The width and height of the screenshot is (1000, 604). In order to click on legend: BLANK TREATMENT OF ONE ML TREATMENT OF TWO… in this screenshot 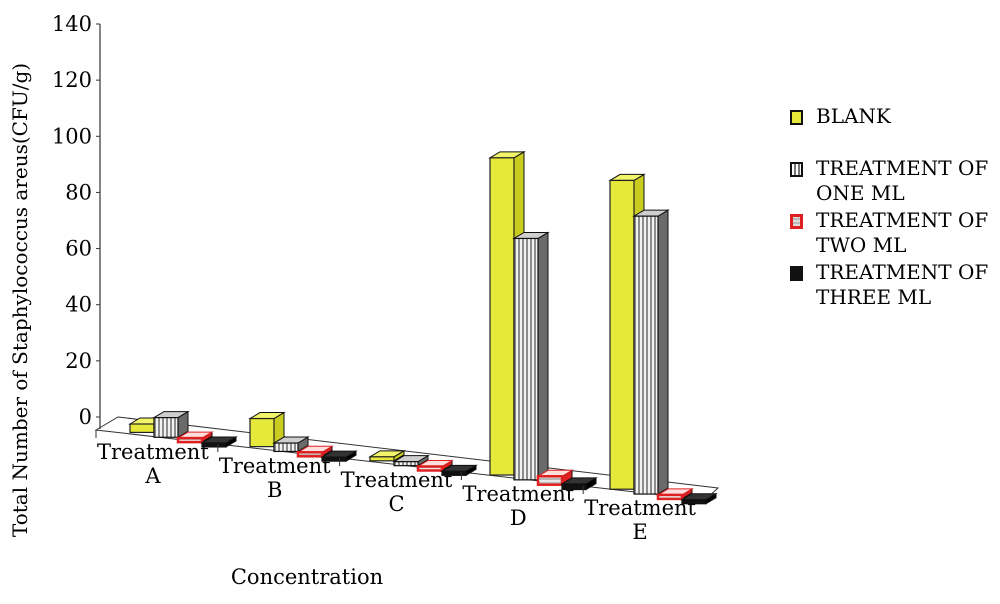, I will do `click(895, 208)`.